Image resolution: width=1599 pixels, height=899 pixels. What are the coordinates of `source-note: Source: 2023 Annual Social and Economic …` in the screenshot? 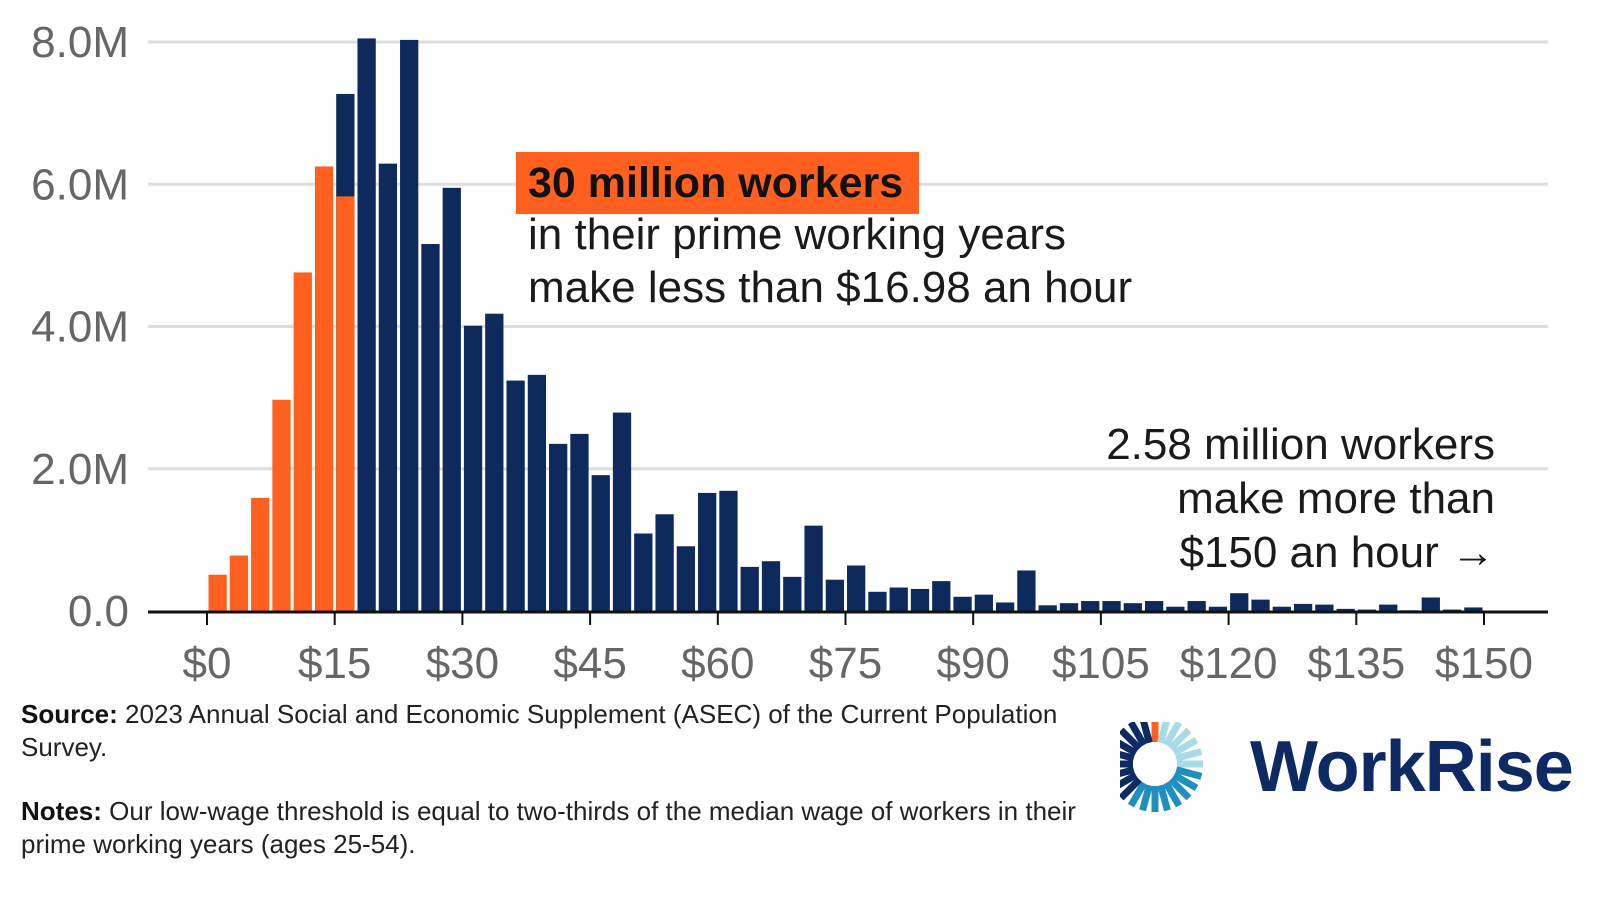 It's located at (571, 731).